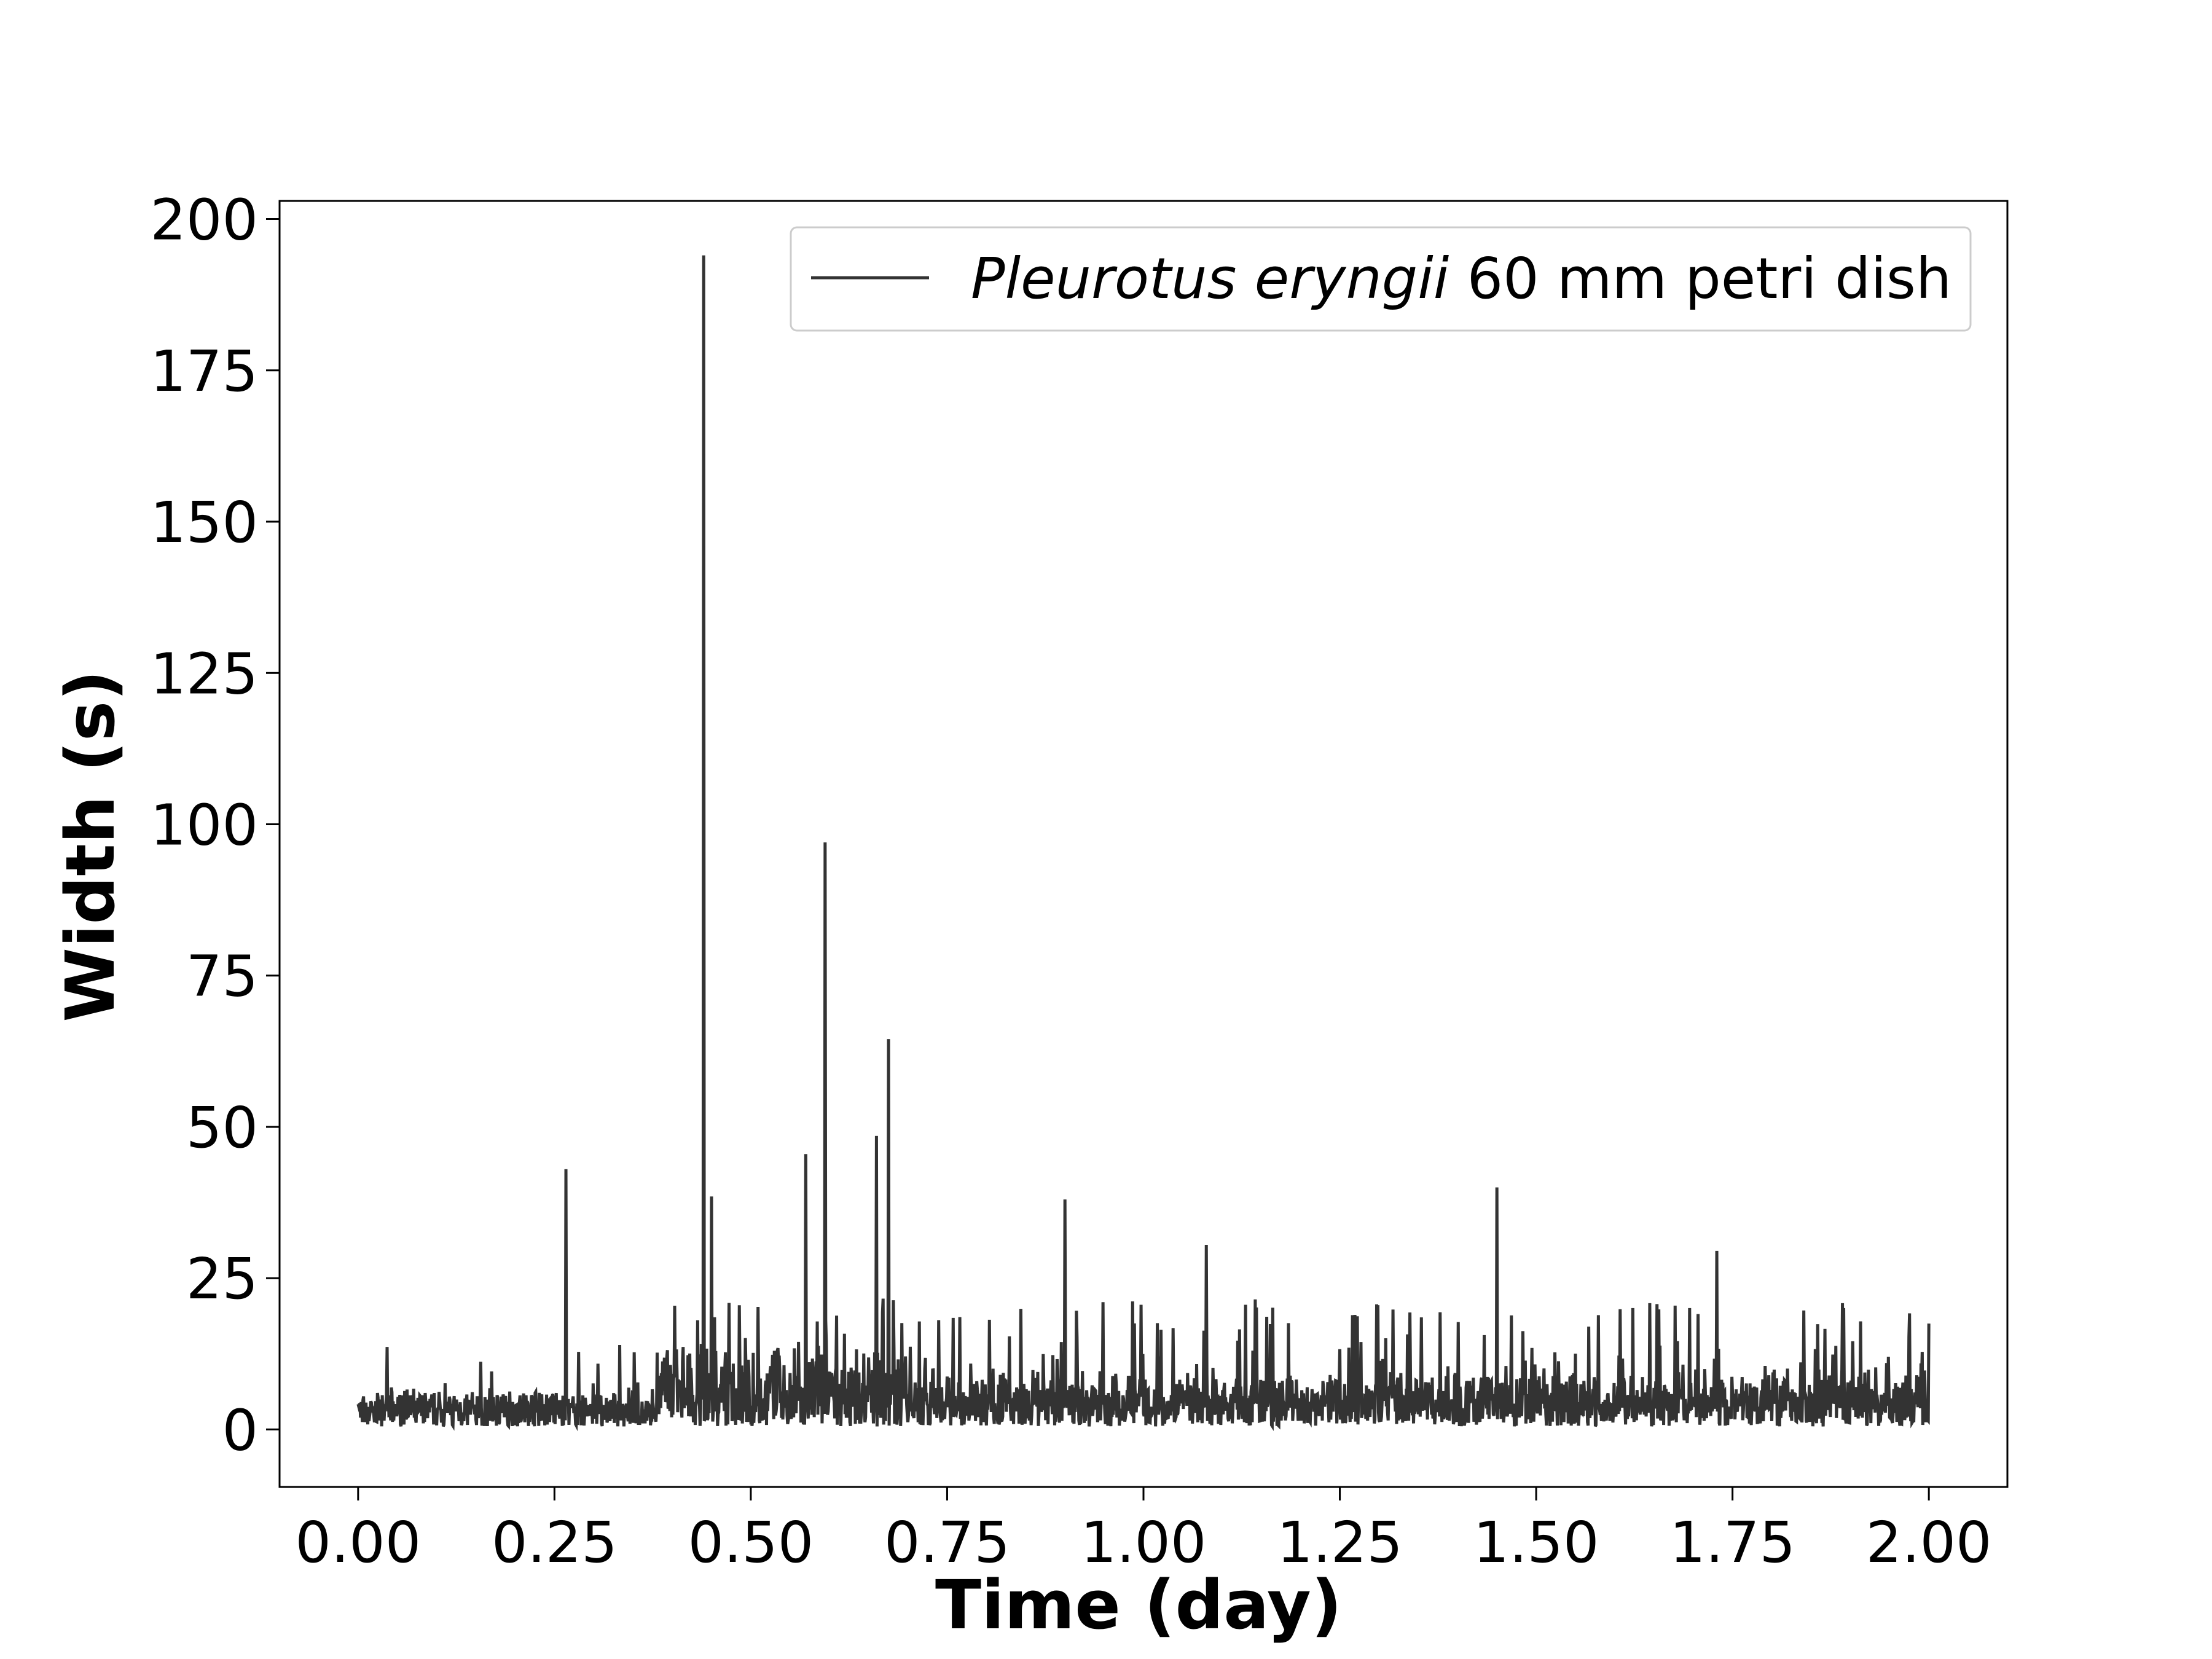 The image size is (2212, 1659). What do you see at coordinates (1144, 1542) in the screenshot?
I see `x-tick-label: 1.00` at bounding box center [1144, 1542].